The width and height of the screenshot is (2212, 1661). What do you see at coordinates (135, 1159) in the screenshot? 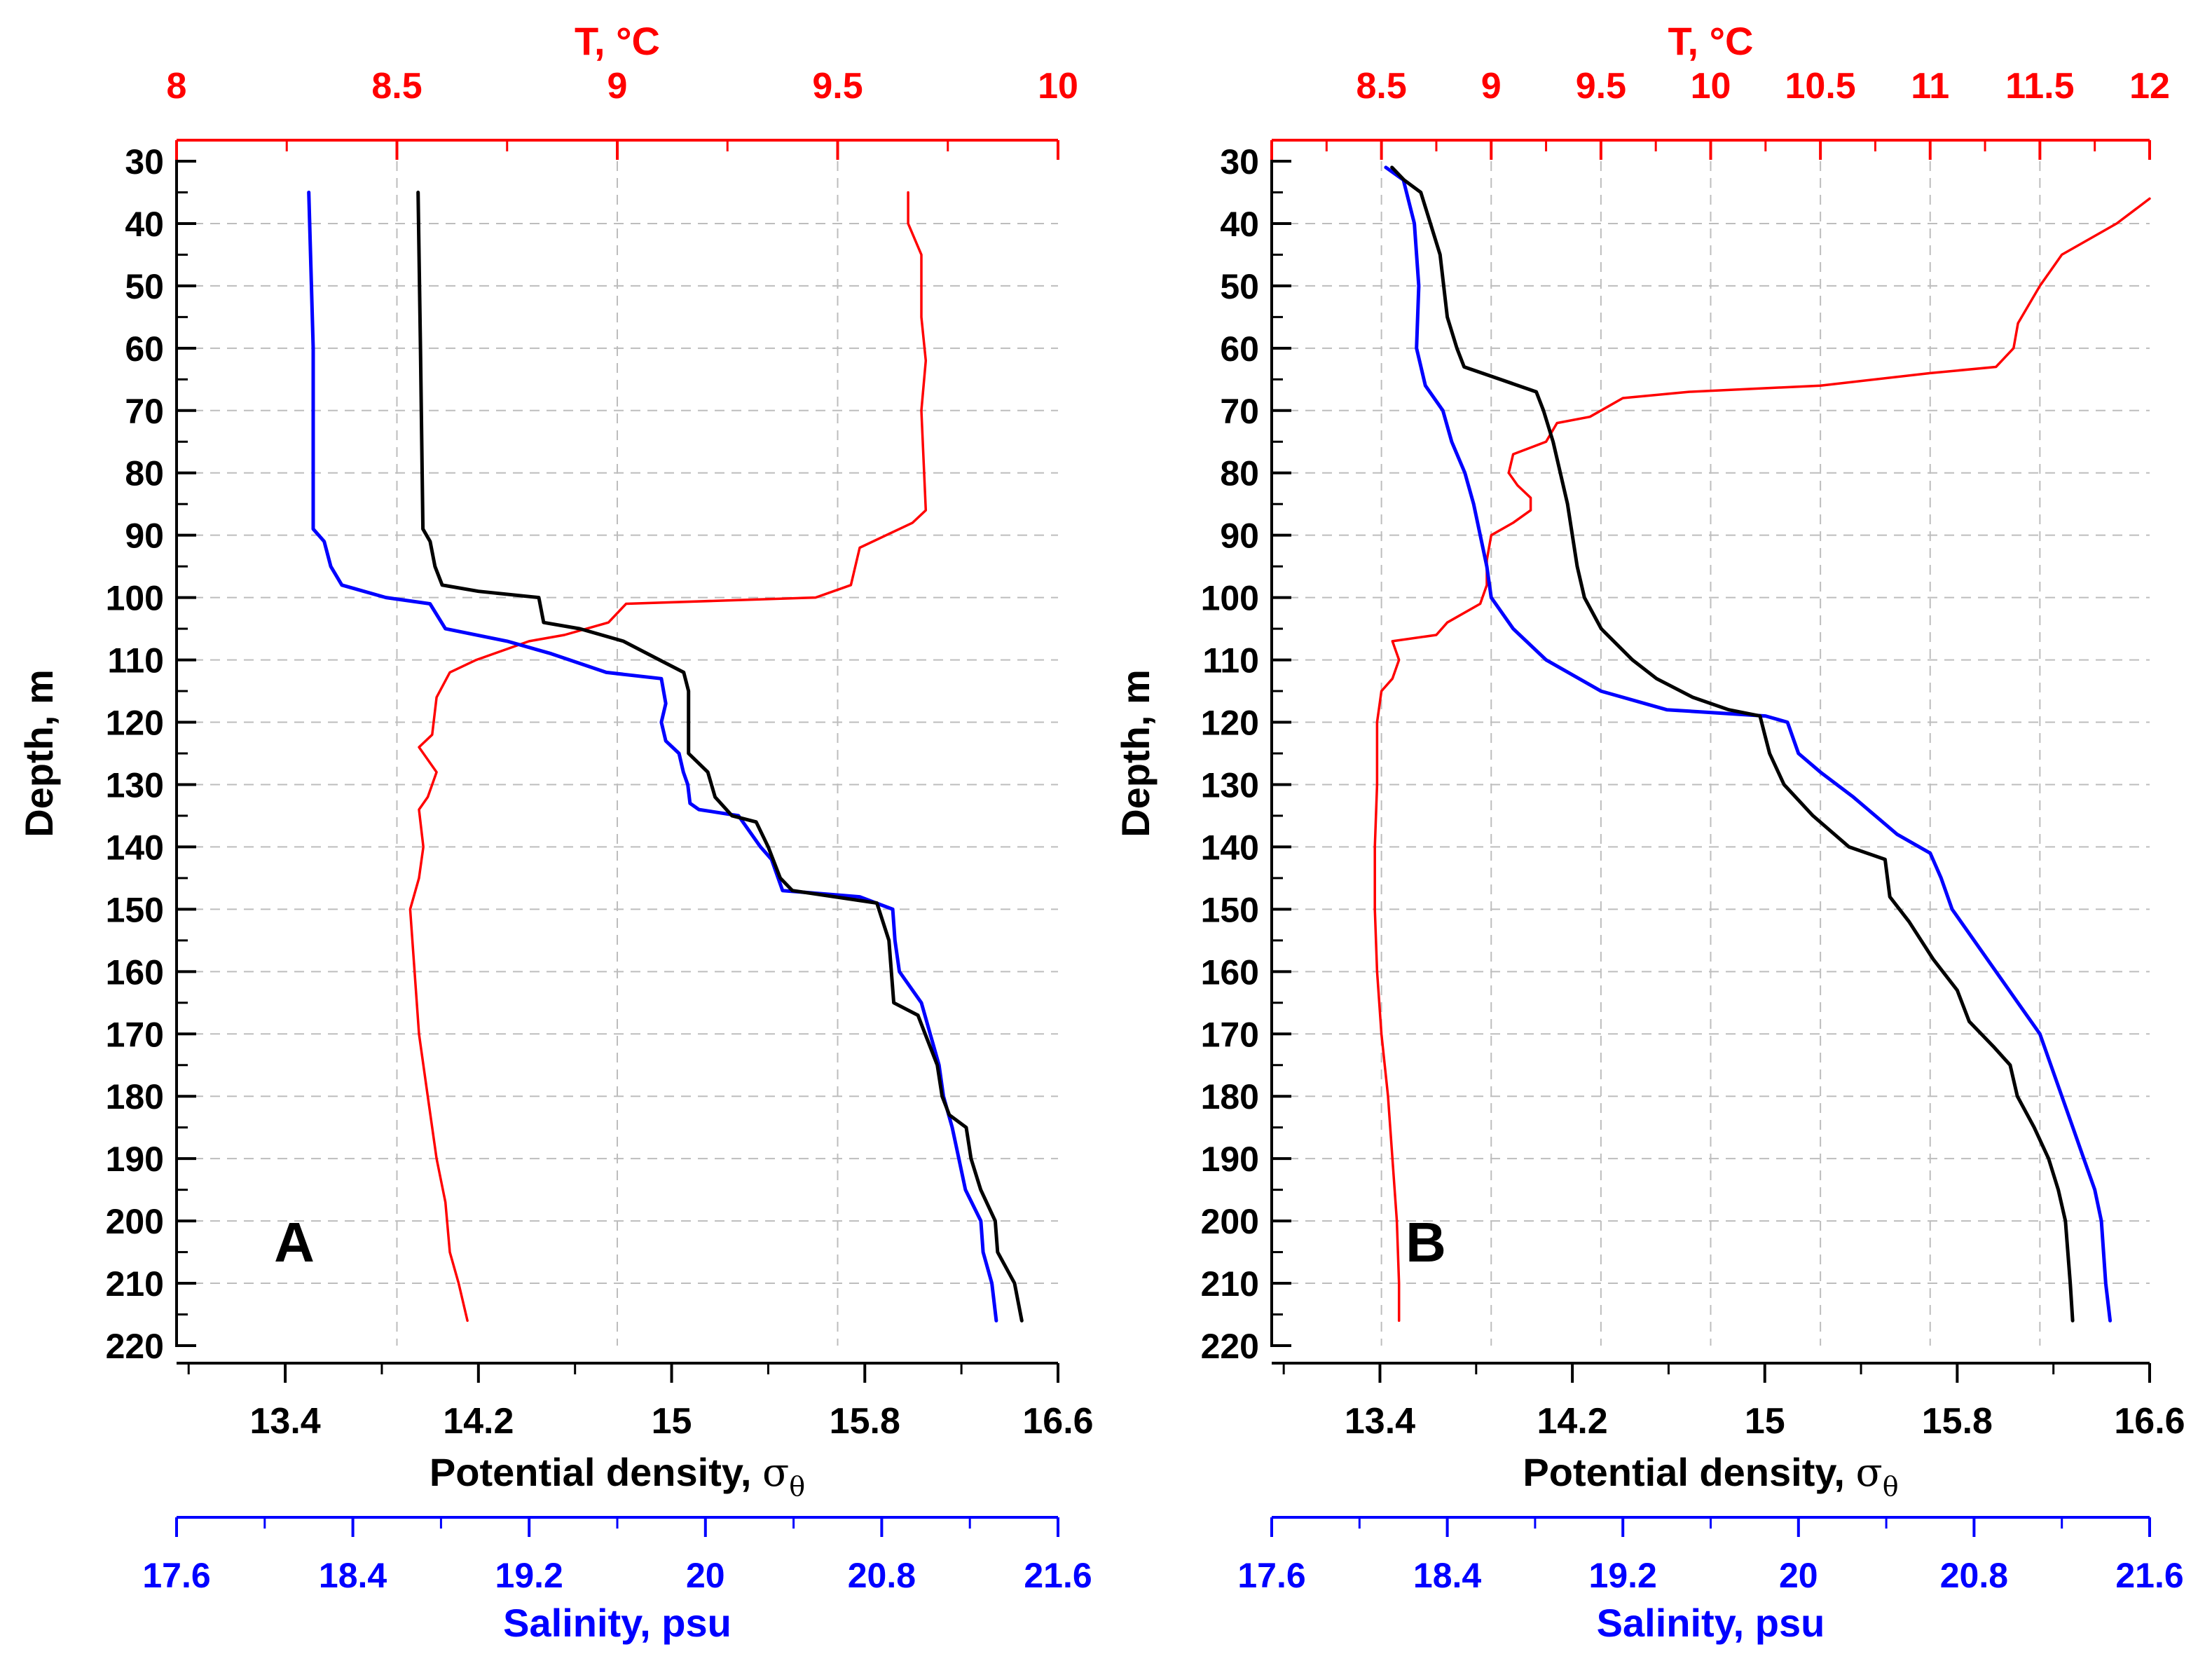
I see `depth-tick-label: 190` at bounding box center [135, 1159].